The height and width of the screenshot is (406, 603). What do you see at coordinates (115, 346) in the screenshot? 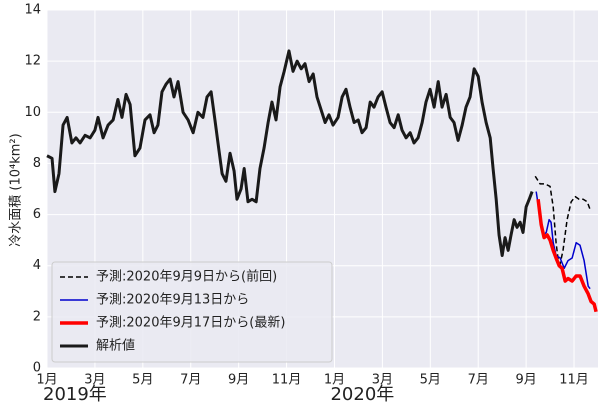
I see `legend-label: 解析値` at bounding box center [115, 346].